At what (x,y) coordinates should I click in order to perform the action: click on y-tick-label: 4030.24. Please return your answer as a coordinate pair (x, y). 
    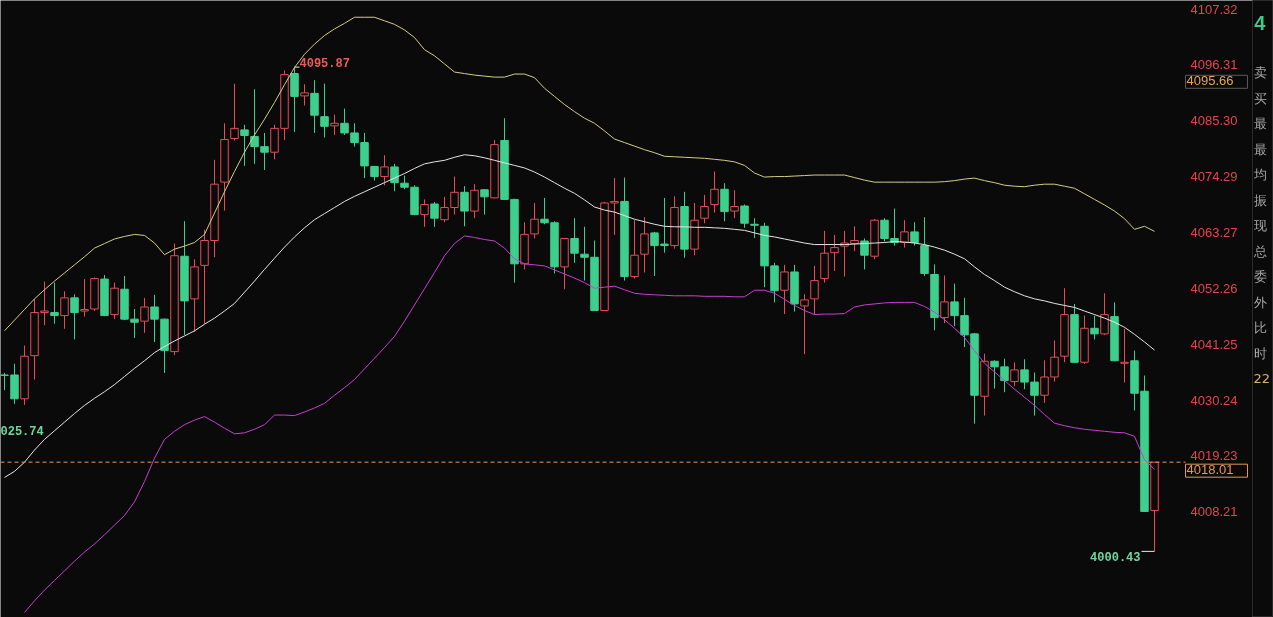
    Looking at the image, I should click on (1214, 400).